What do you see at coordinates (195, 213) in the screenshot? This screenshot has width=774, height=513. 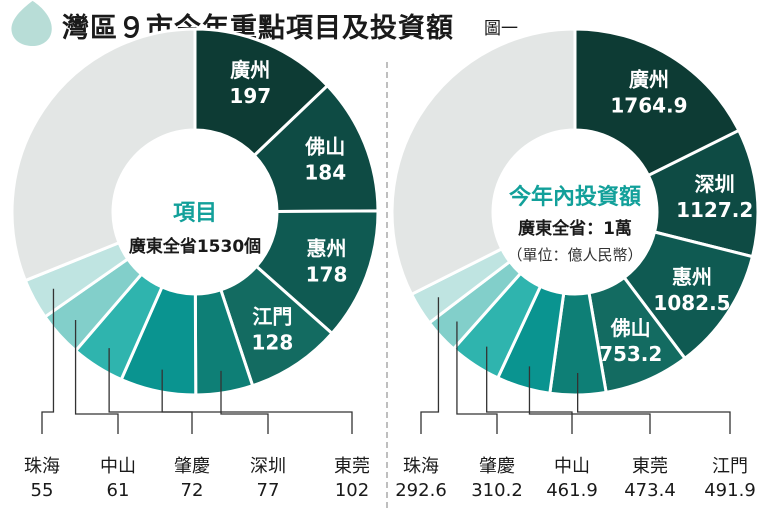 I see `center-title: 項目` at bounding box center [195, 213].